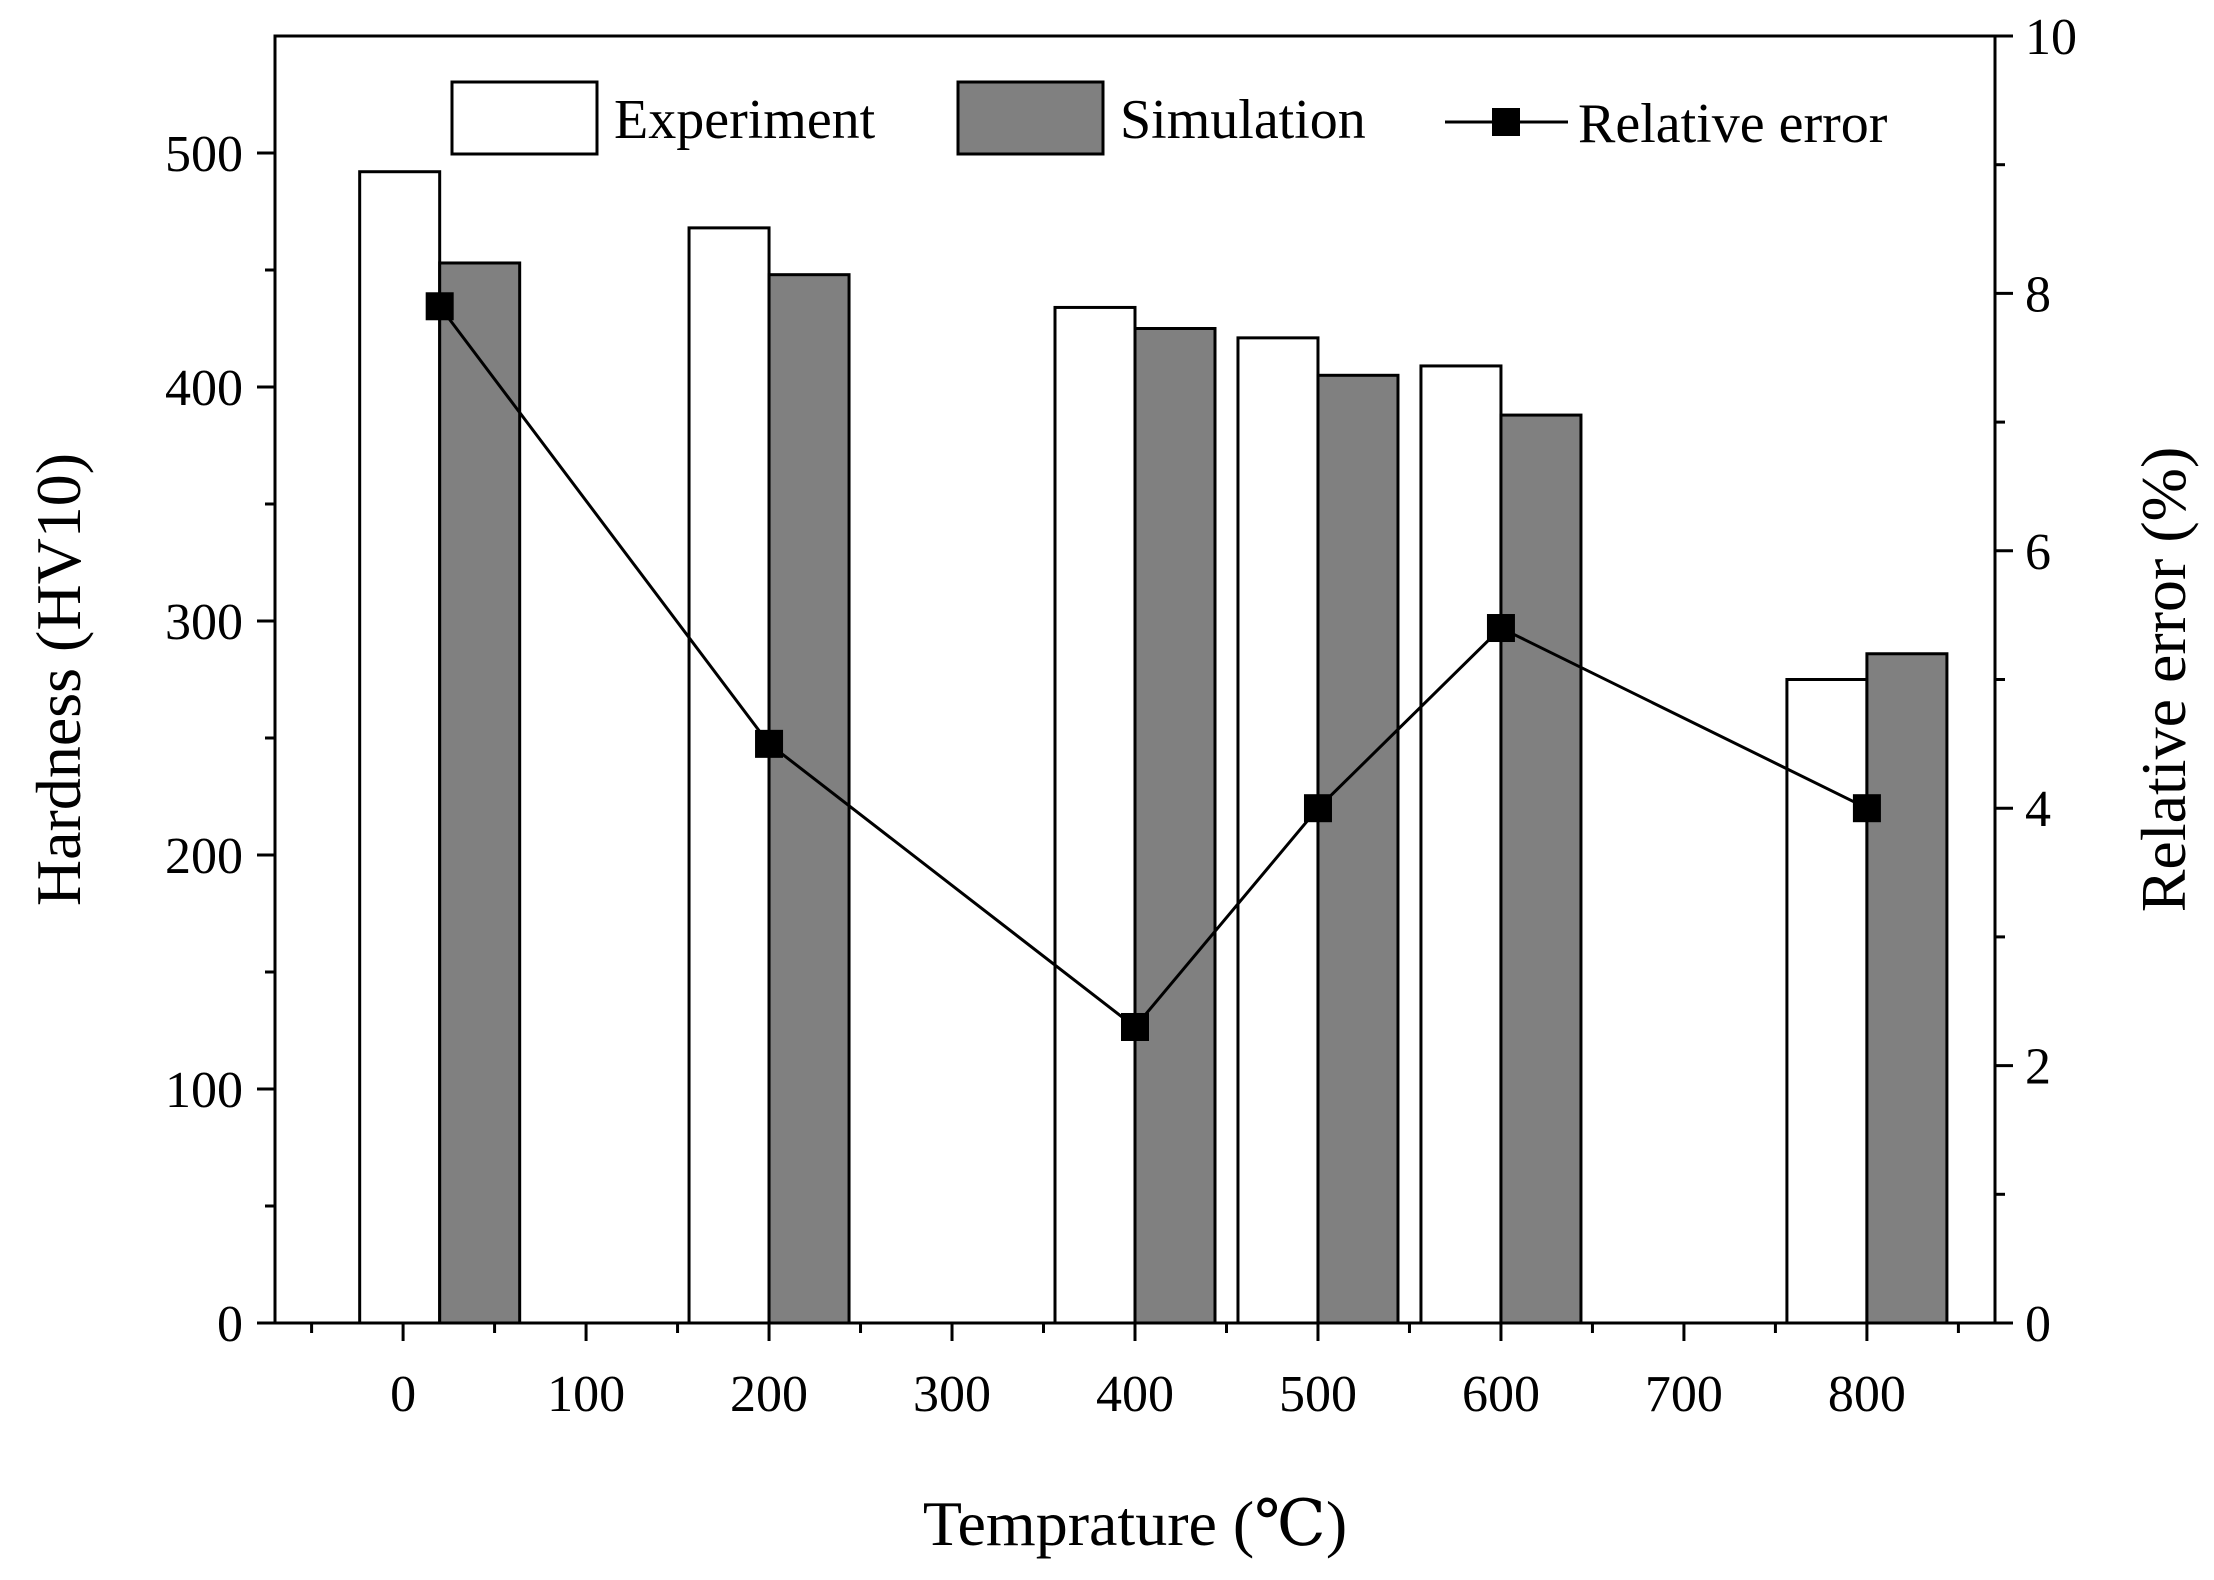  I want to click on y2-tick-label: 6, so click(2038, 552).